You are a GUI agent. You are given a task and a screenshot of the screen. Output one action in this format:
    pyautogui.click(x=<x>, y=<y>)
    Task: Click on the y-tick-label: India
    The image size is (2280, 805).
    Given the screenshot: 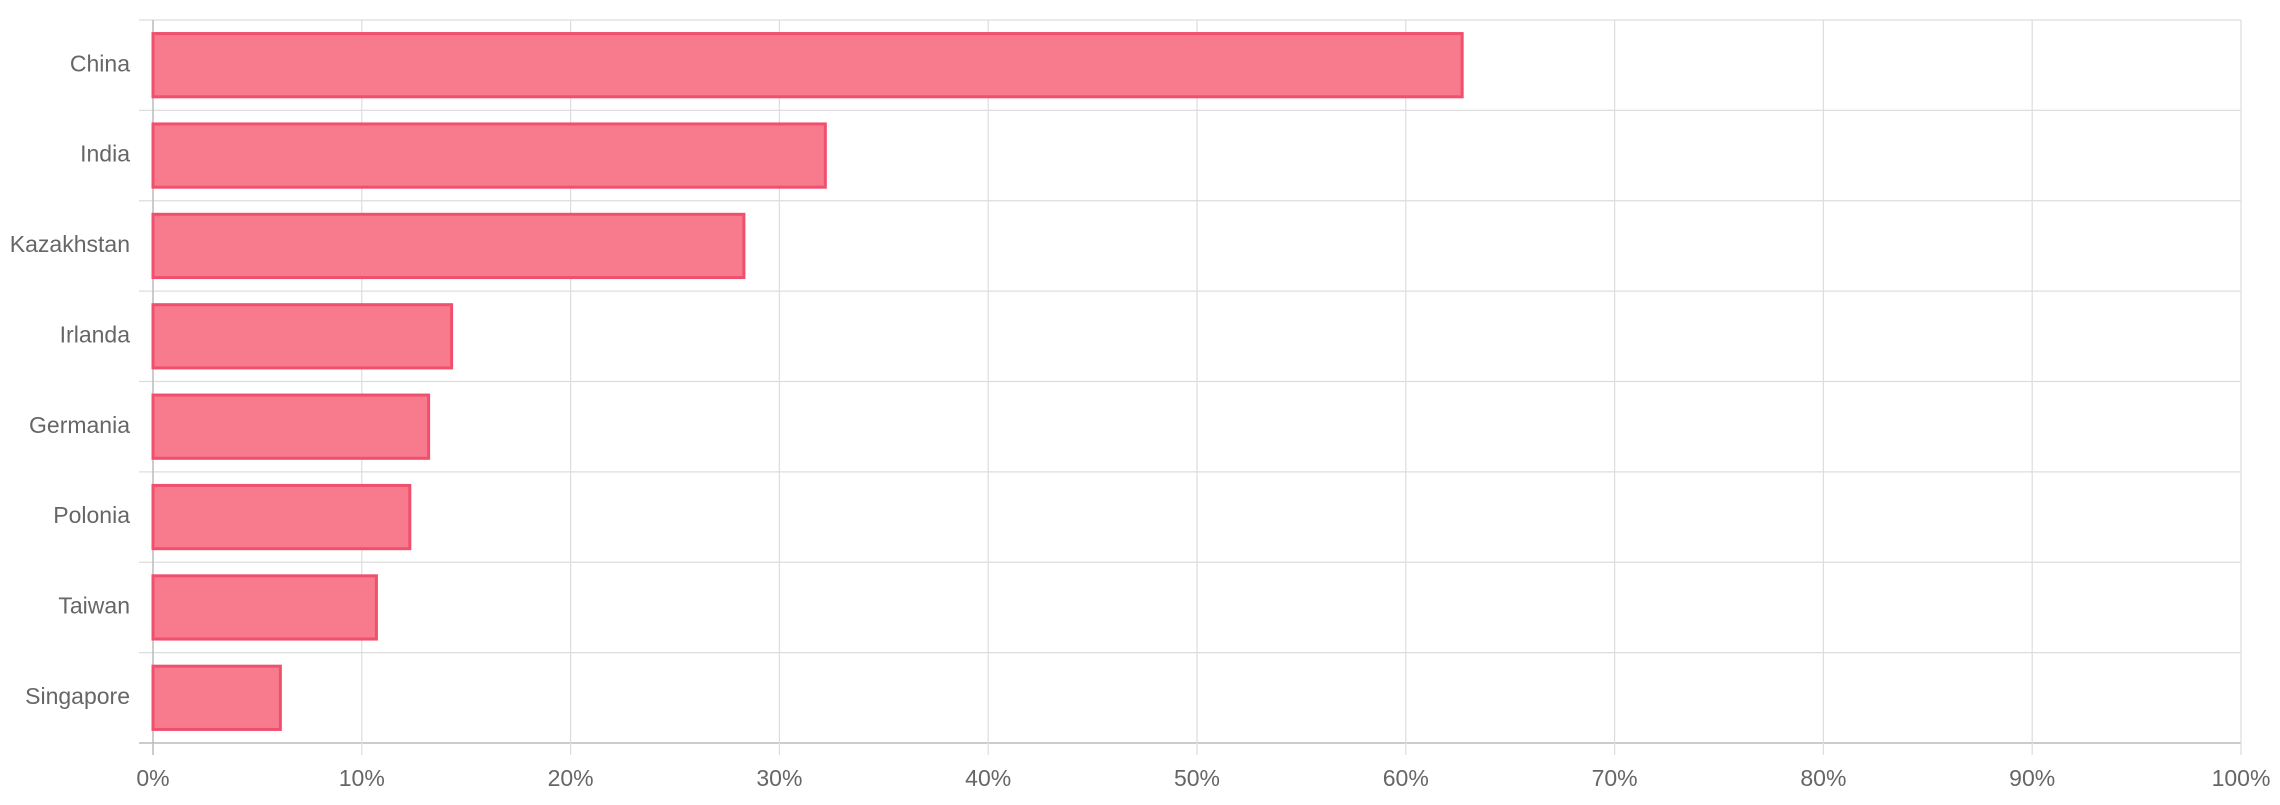 What is the action you would take?
    pyautogui.click(x=105, y=154)
    